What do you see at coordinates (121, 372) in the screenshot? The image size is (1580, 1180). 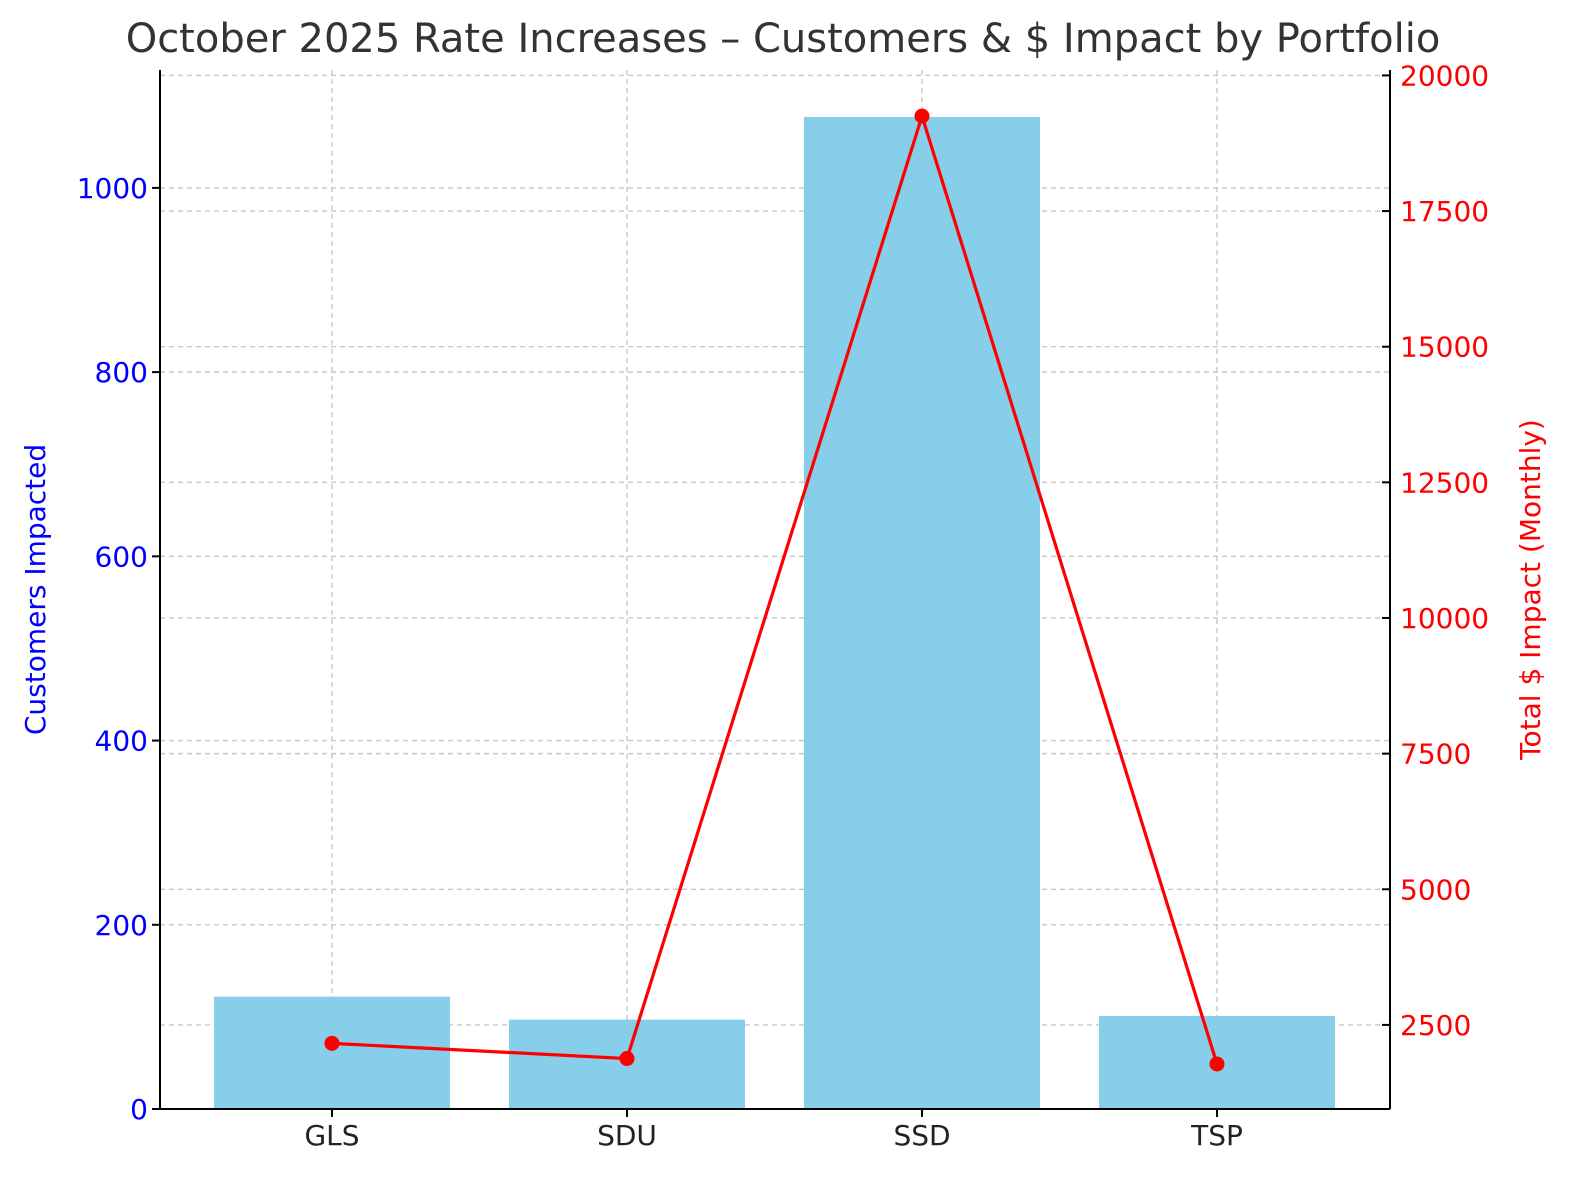 I see `y-tick-label-left-4: 800` at bounding box center [121, 372].